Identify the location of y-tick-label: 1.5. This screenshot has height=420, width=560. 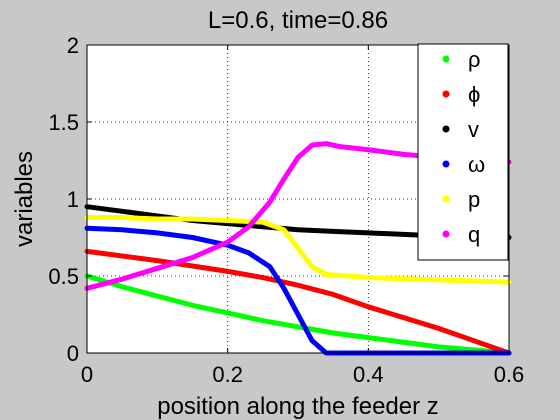
(63, 122).